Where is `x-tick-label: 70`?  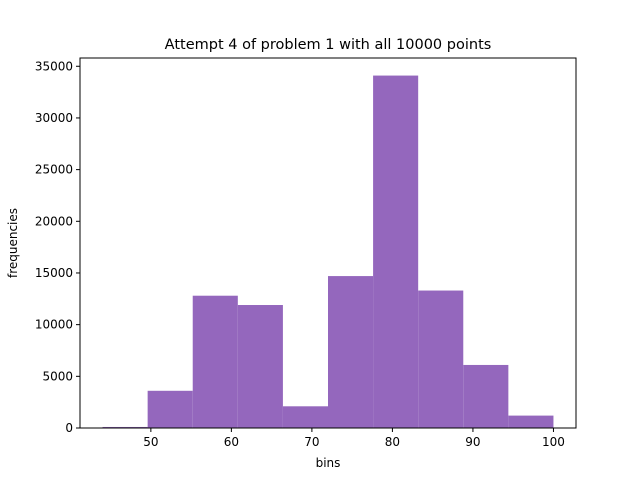
x-tick-label: 70 is located at coordinates (311, 442).